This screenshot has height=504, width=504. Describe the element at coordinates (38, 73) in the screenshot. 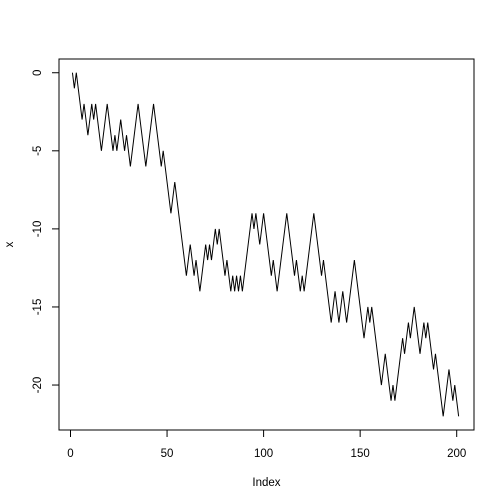

I see `y-tick-label: 0` at that location.